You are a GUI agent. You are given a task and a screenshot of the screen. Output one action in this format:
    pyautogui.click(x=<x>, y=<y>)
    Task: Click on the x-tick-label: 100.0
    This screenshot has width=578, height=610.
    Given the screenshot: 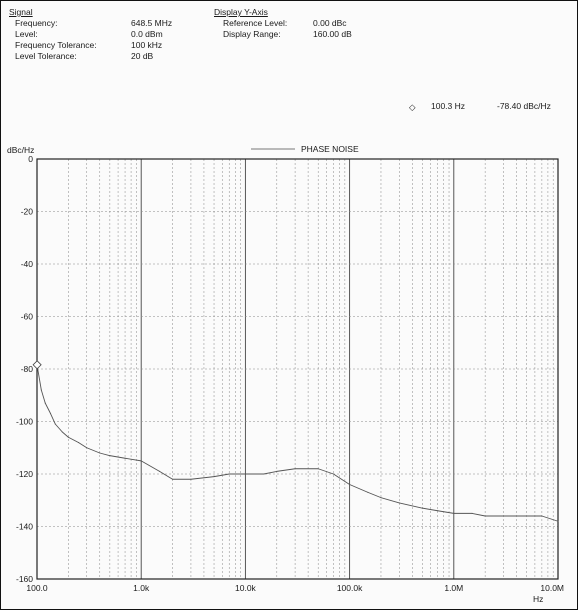 What is the action you would take?
    pyautogui.click(x=37, y=588)
    